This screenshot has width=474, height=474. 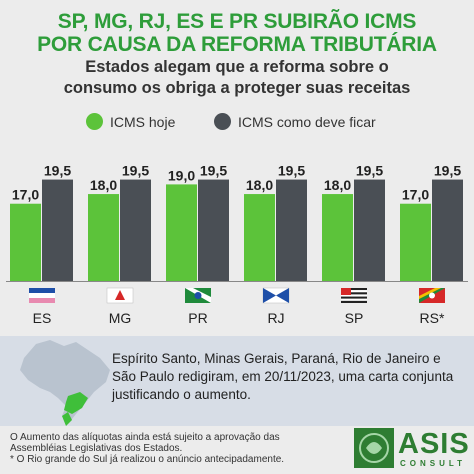 What do you see at coordinates (181, 175) in the screenshot?
I see `bar-value-label: 19,0` at bounding box center [181, 175].